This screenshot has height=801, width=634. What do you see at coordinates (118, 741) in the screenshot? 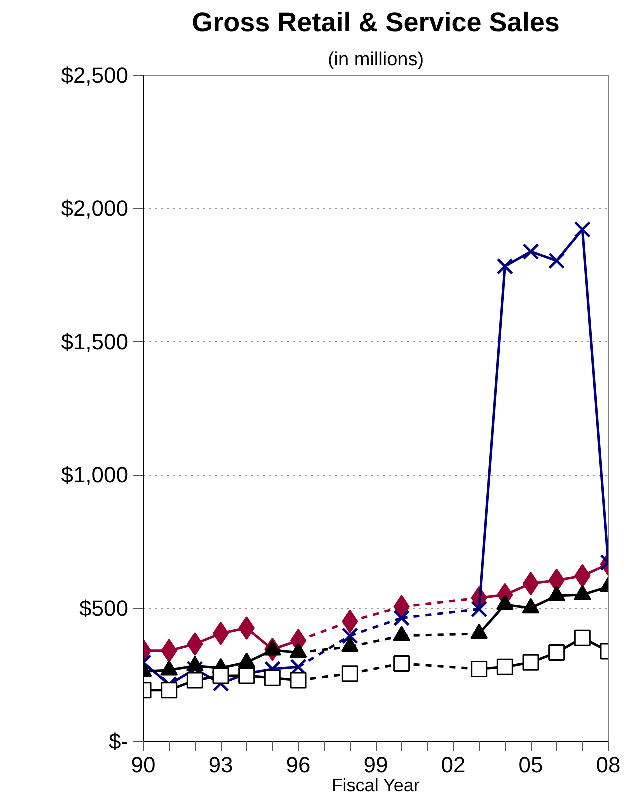
I see `y-tick-label: $-` at bounding box center [118, 741].